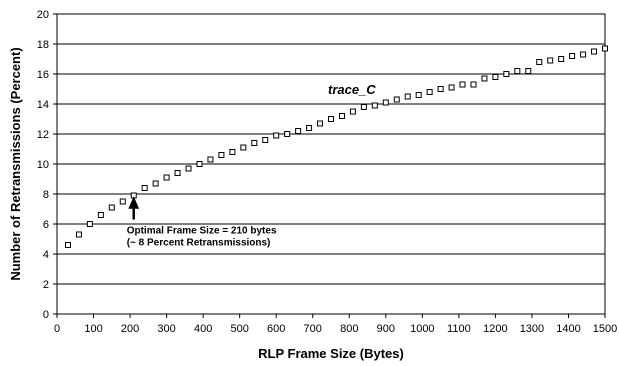 The width and height of the screenshot is (619, 366). Describe the element at coordinates (568, 329) in the screenshot. I see `x-tick-label: 1400` at that location.